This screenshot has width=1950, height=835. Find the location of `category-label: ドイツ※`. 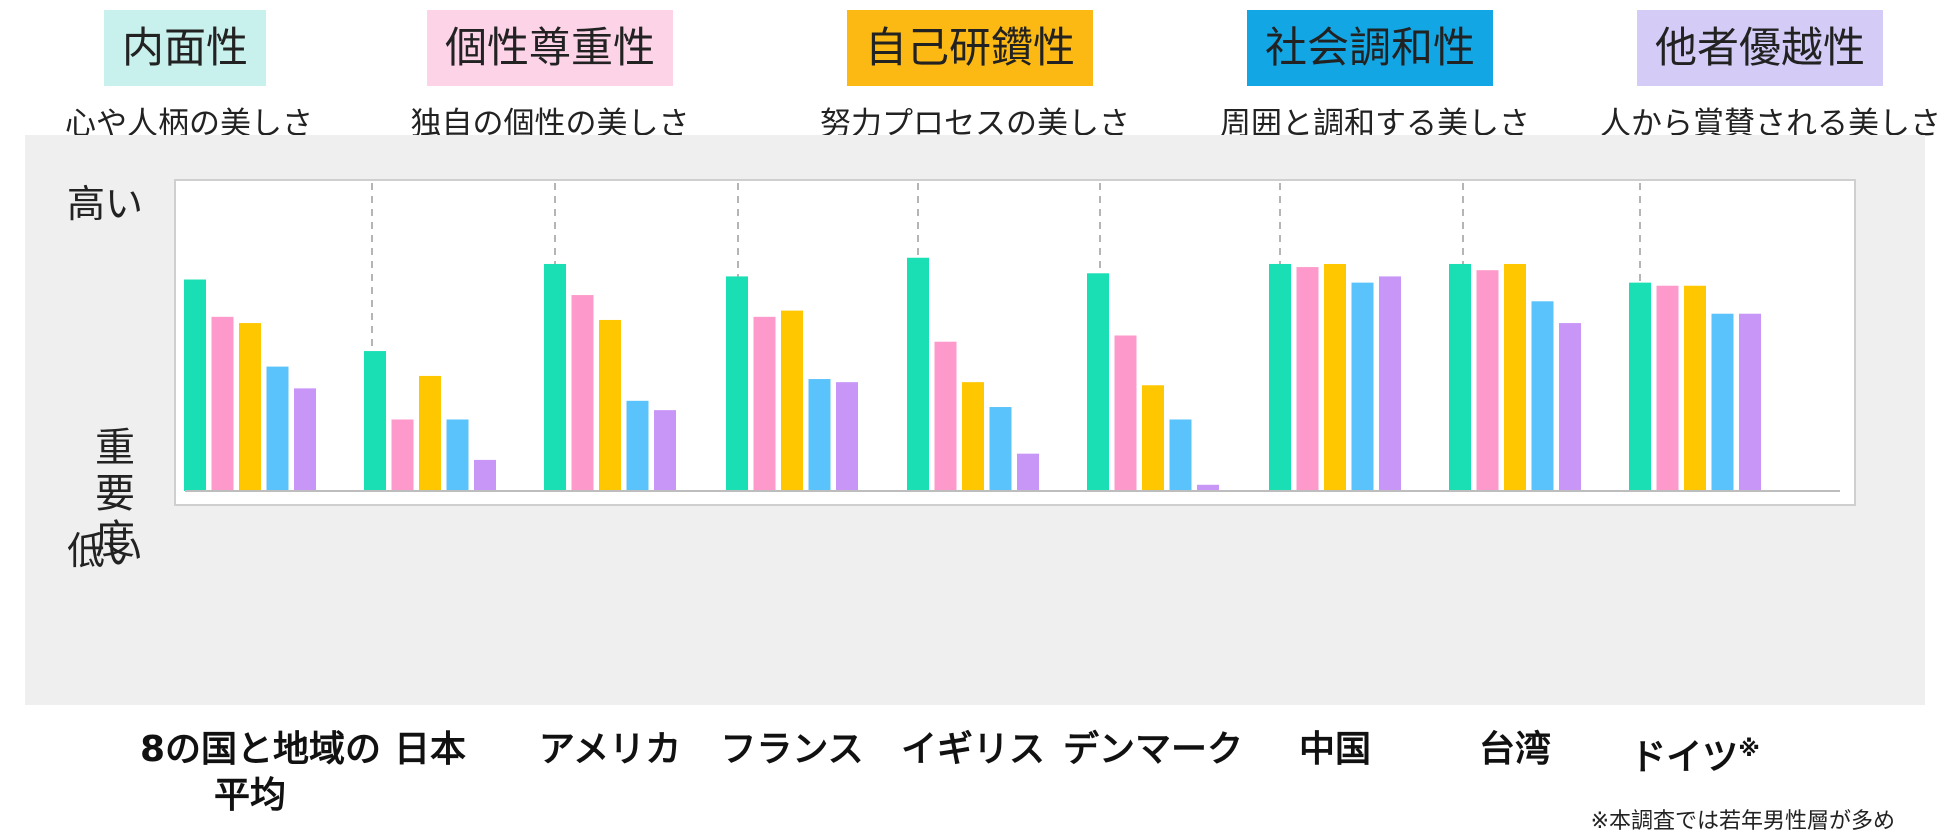

category-label: ドイツ※ is located at coordinates (1695, 757).